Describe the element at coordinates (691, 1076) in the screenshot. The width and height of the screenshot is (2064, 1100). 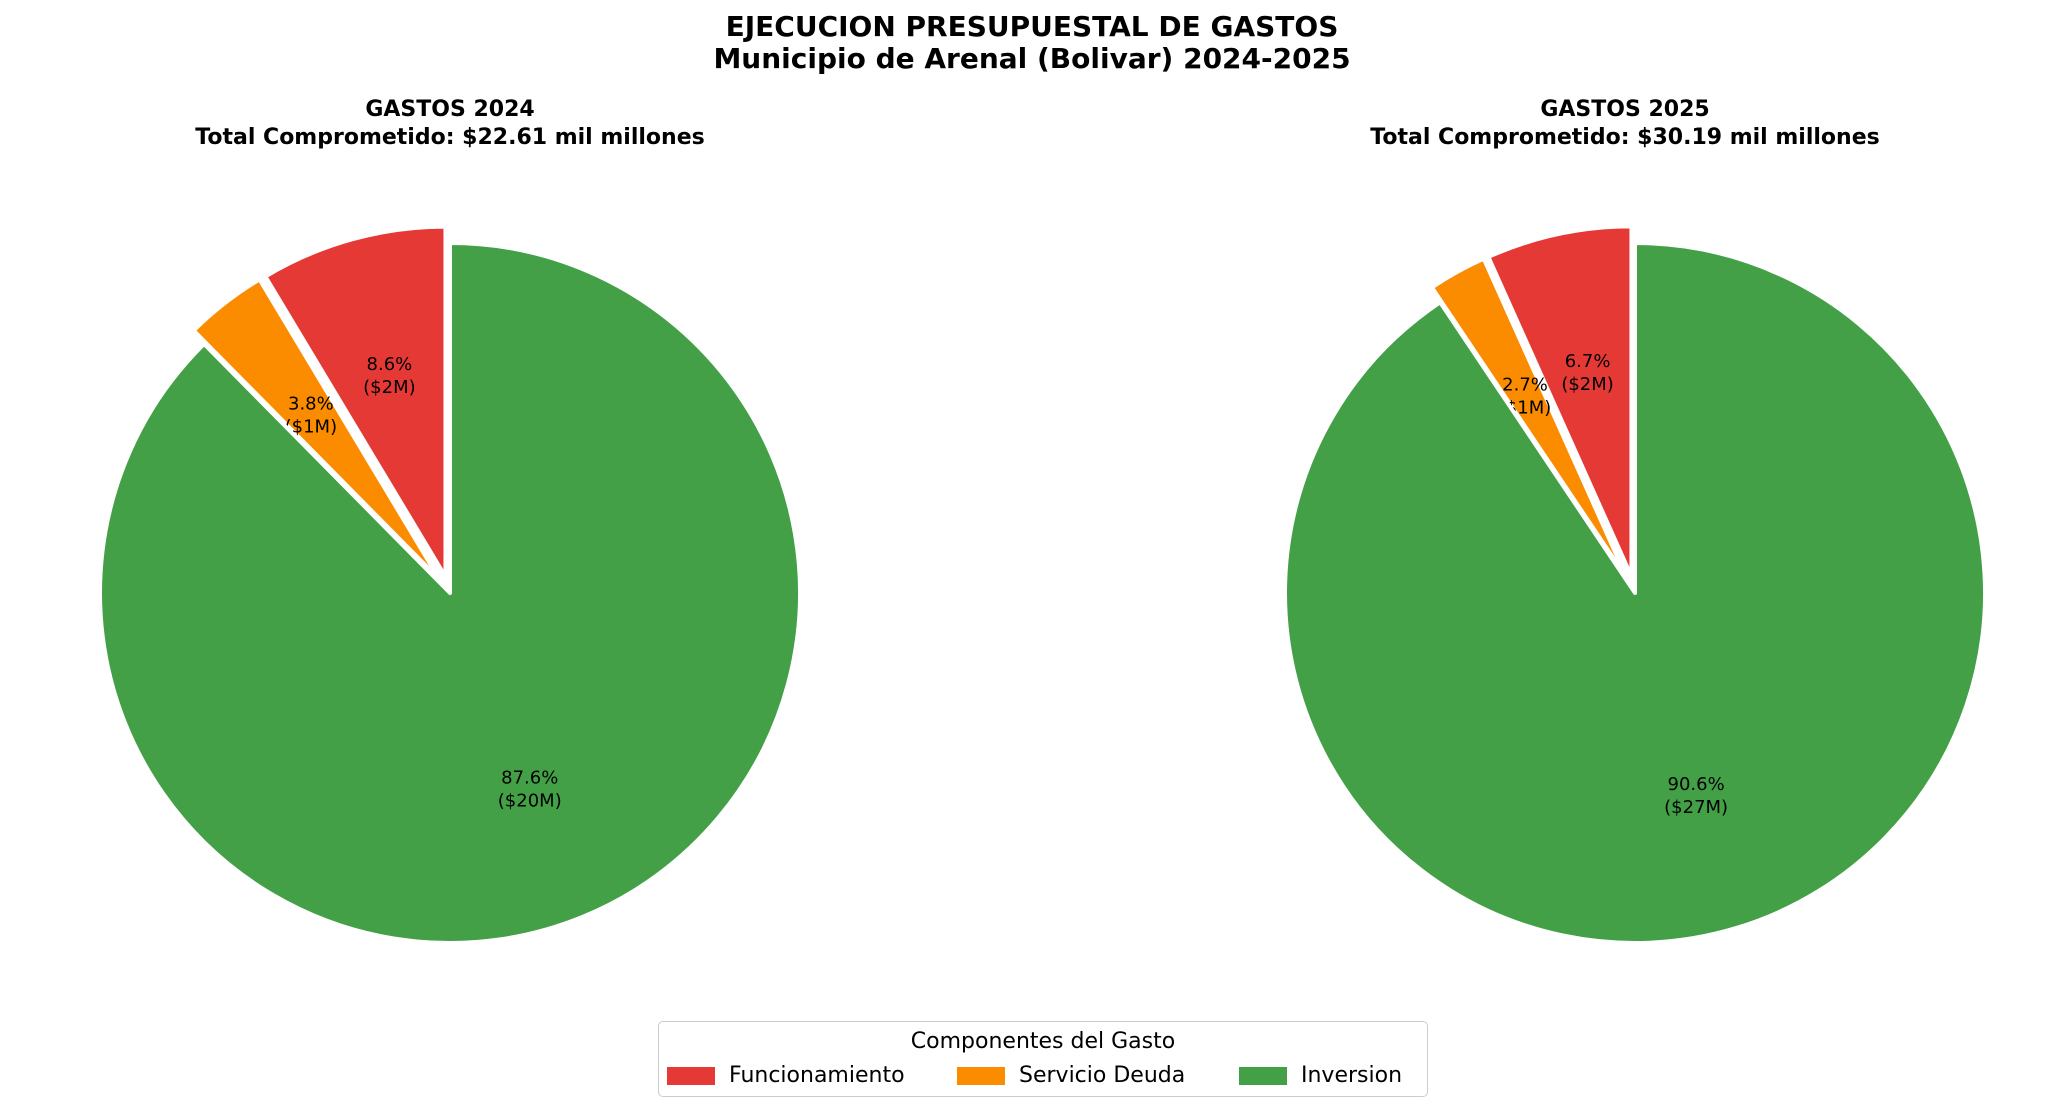
I see `legend-swatch-funcionamiento` at that location.